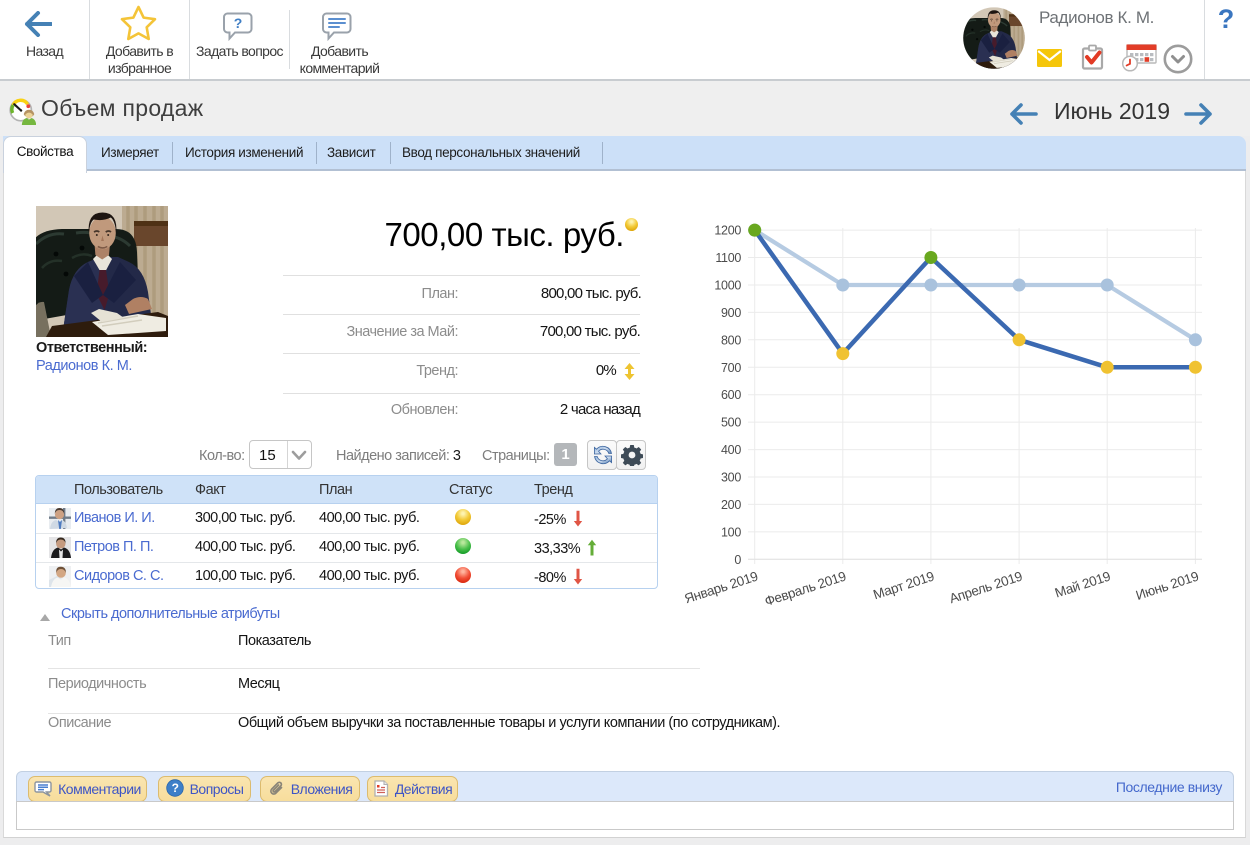 The width and height of the screenshot is (1250, 845). What do you see at coordinates (727, 231) in the screenshot?
I see `svg-text: 1200` at bounding box center [727, 231].